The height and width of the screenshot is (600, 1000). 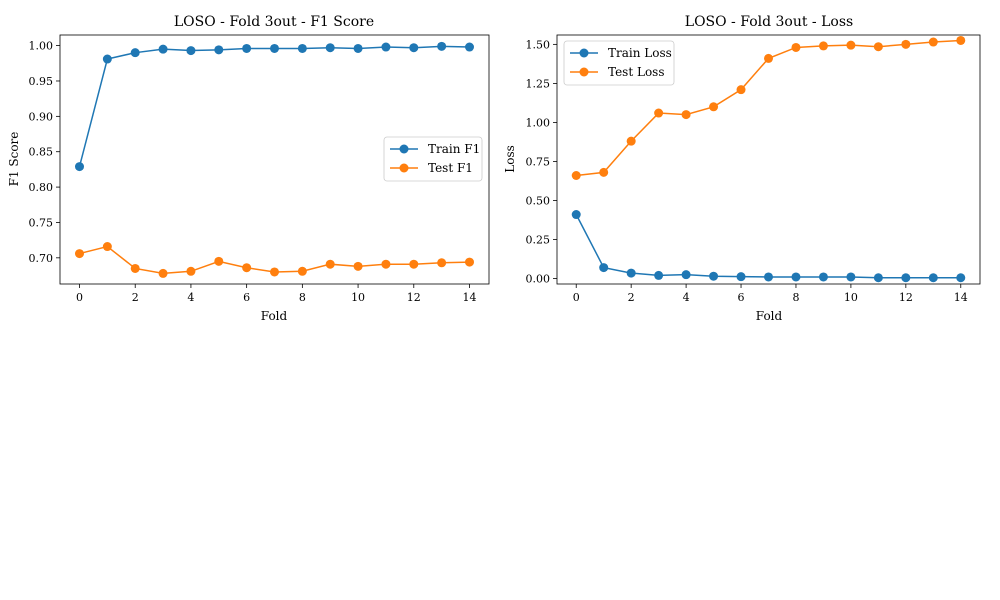 What do you see at coordinates (741, 297) in the screenshot?
I see `loss-x-tick-label: 6` at bounding box center [741, 297].